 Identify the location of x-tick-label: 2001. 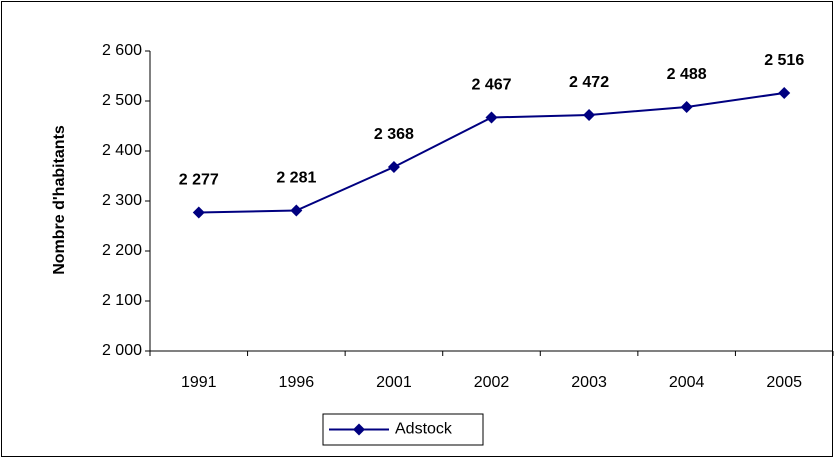
(394, 382).